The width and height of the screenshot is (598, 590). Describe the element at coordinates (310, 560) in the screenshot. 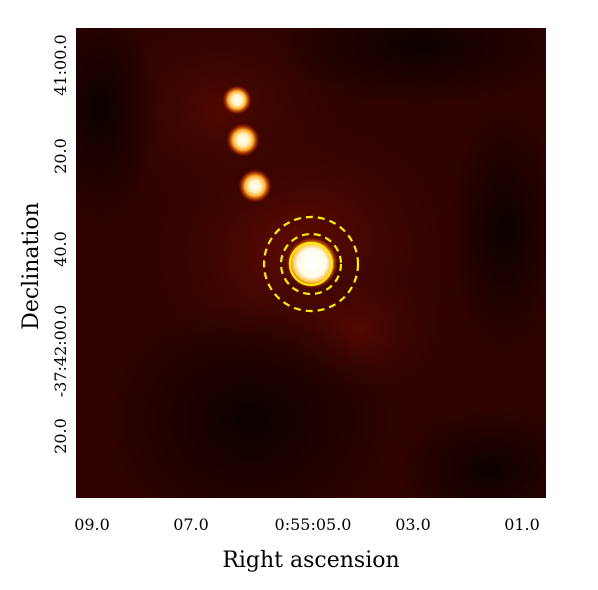

I see `x-axis-title: Right ascension` at that location.